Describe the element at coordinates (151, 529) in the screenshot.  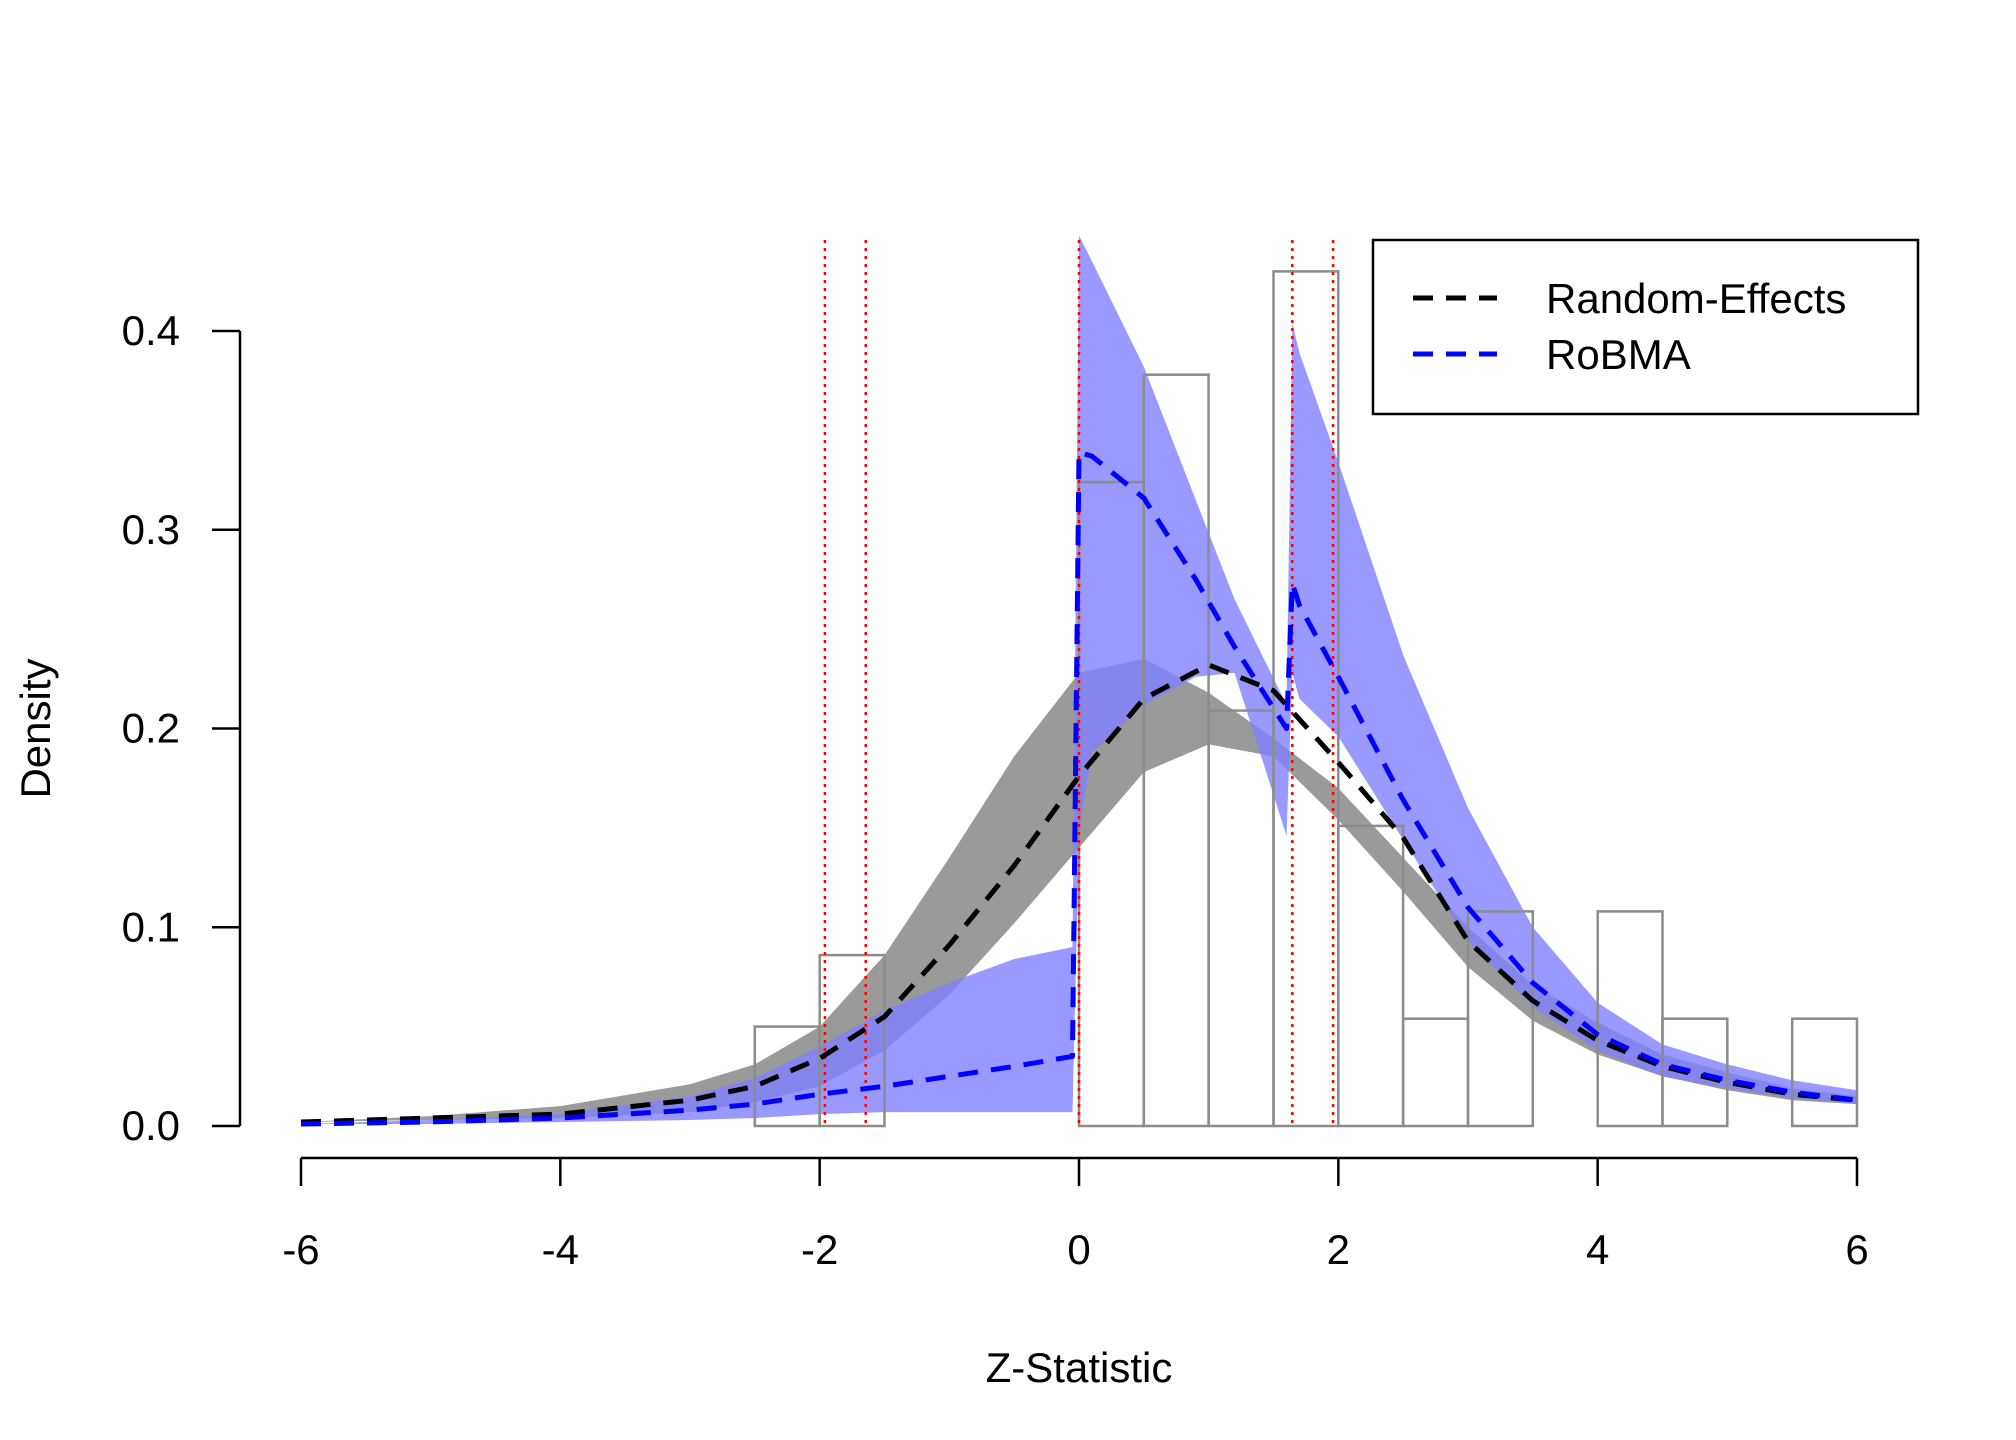
I see `y-tick-label: 0.3` at that location.